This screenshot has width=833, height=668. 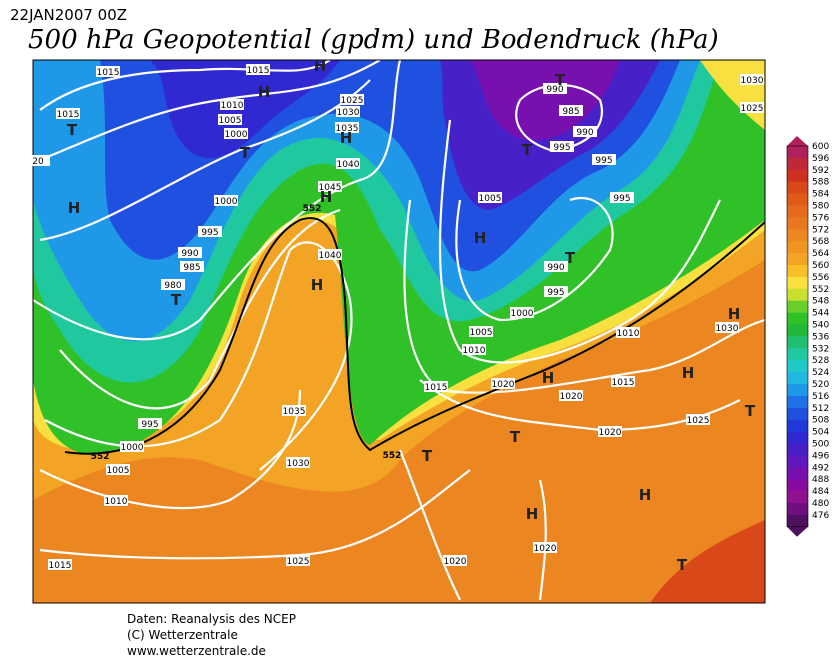 I want to click on colorbar-label: 504, so click(x=820, y=433).